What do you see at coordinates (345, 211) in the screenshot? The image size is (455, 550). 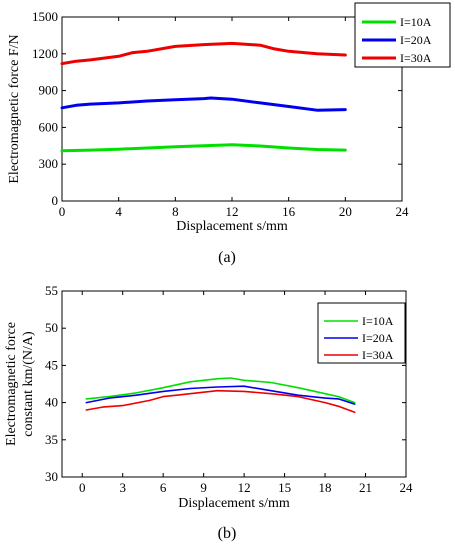 I see `x-tick-label: 20` at bounding box center [345, 211].